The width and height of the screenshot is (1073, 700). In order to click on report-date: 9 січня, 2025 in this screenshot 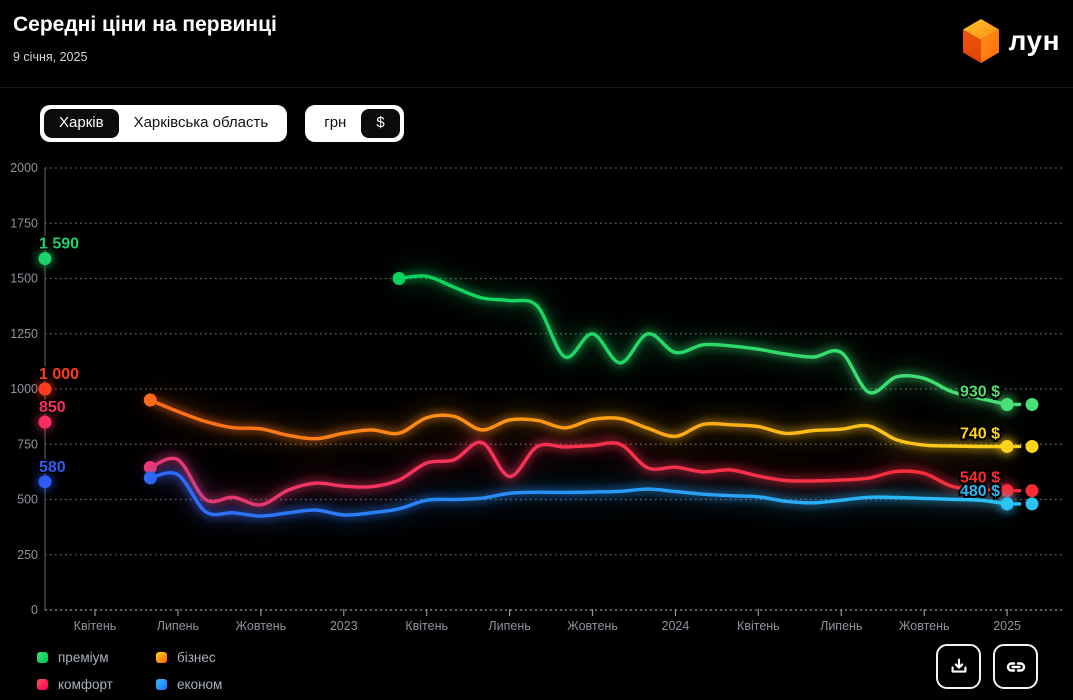, I will do `click(50, 57)`.